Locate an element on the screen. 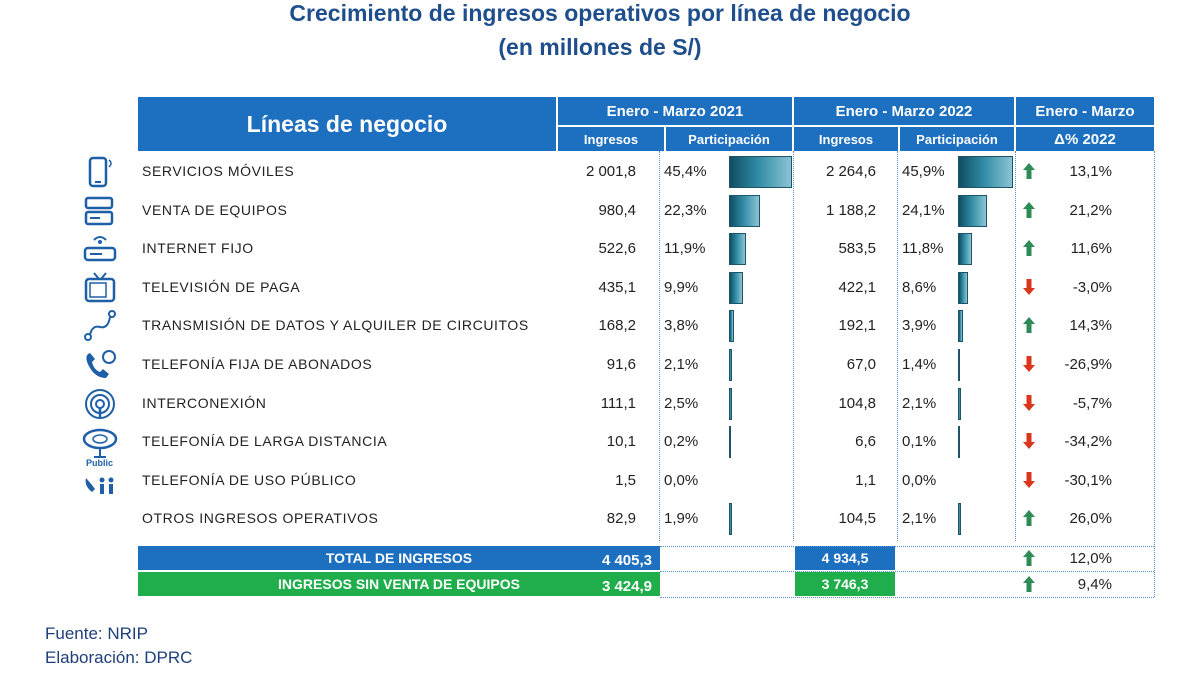  participacion-2022: 1,4% is located at coordinates (919, 364).